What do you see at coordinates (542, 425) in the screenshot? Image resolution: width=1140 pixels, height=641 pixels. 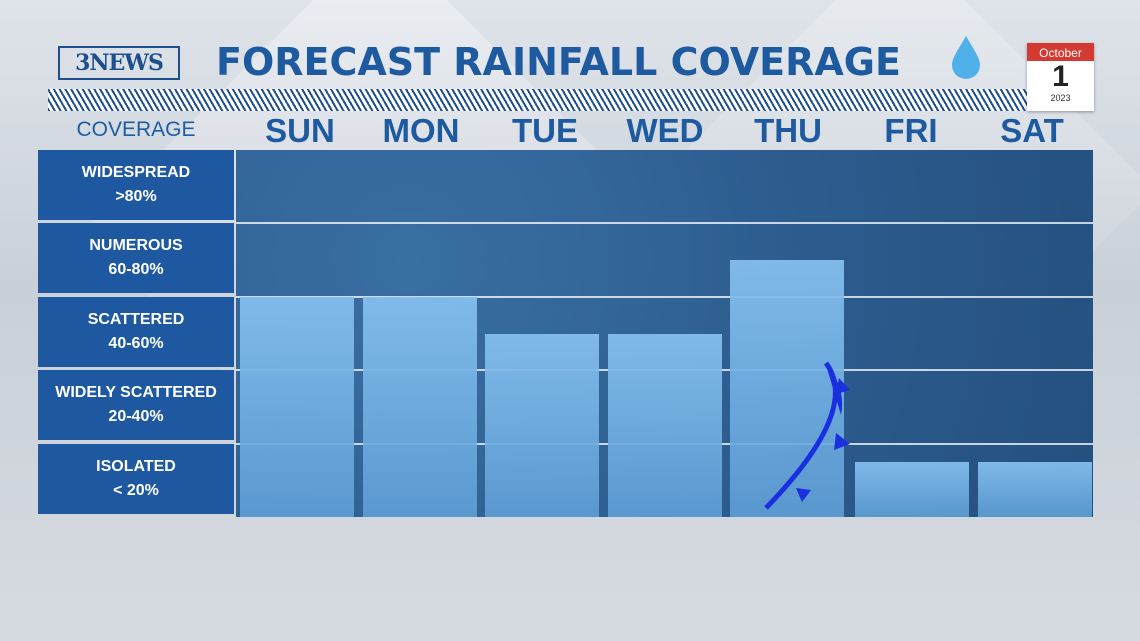 I see `bar-tue` at bounding box center [542, 425].